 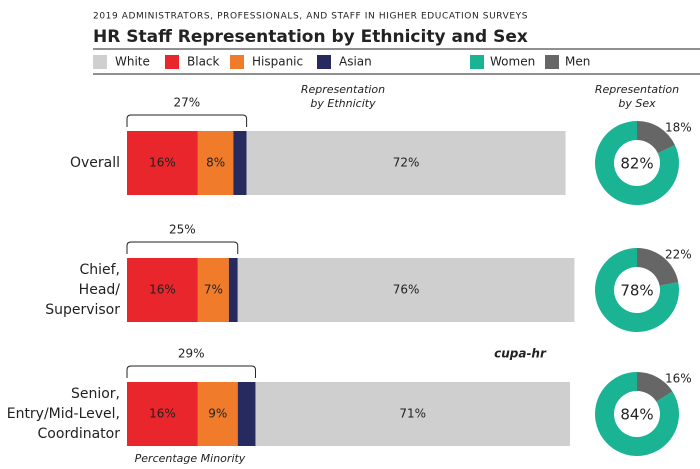 I want to click on legend-label: Women, so click(x=512, y=62).